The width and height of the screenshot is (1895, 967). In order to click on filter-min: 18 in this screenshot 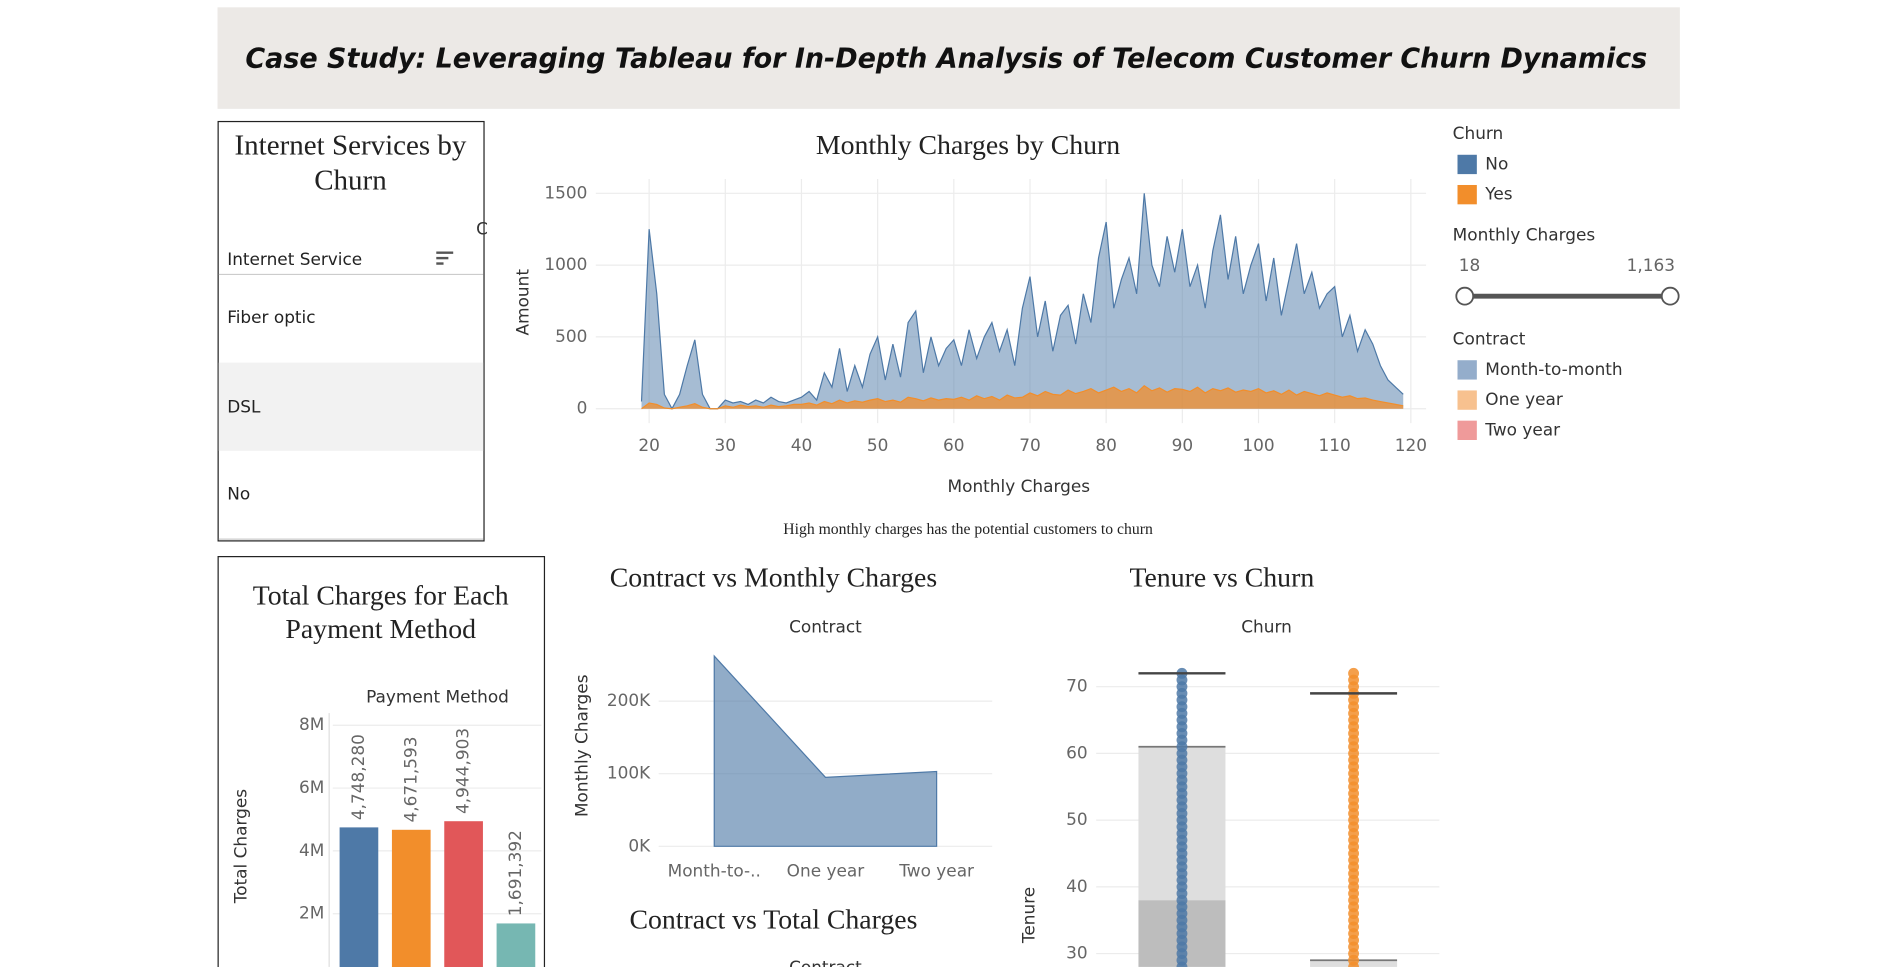, I will do `click(1470, 265)`.